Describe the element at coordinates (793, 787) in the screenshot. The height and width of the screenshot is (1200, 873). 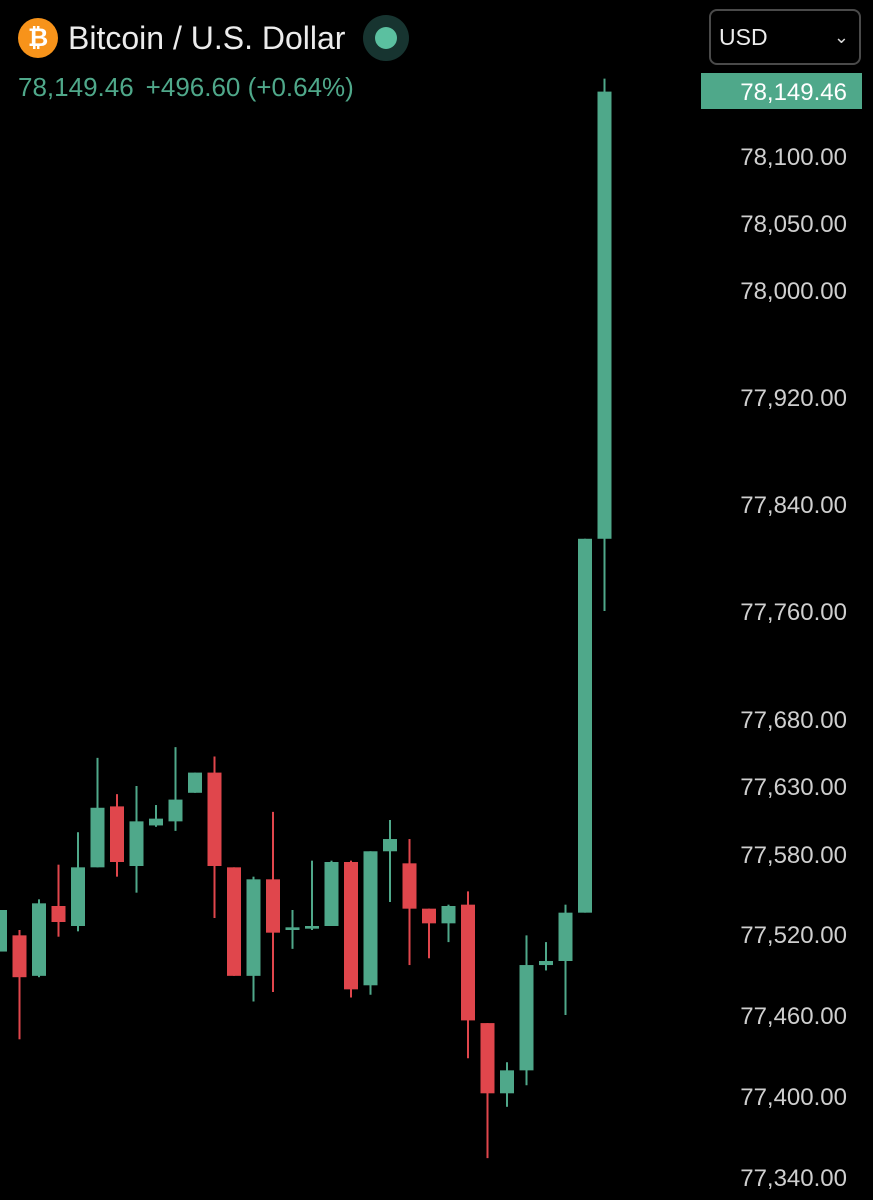
I see `y-tick-label: 77,630.00` at that location.